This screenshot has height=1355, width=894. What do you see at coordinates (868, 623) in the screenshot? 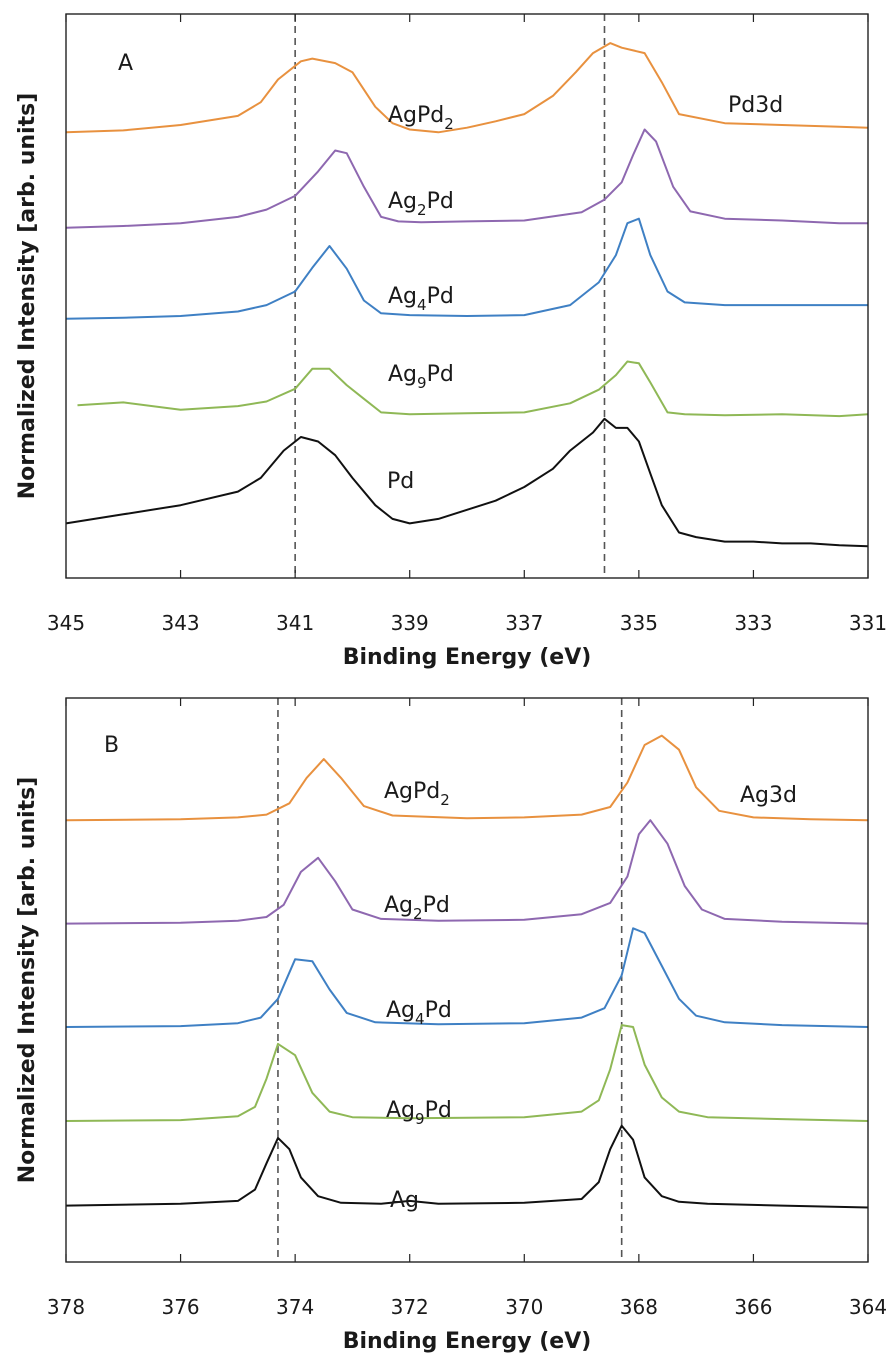
I see `x-tick-label: 331` at bounding box center [868, 623].